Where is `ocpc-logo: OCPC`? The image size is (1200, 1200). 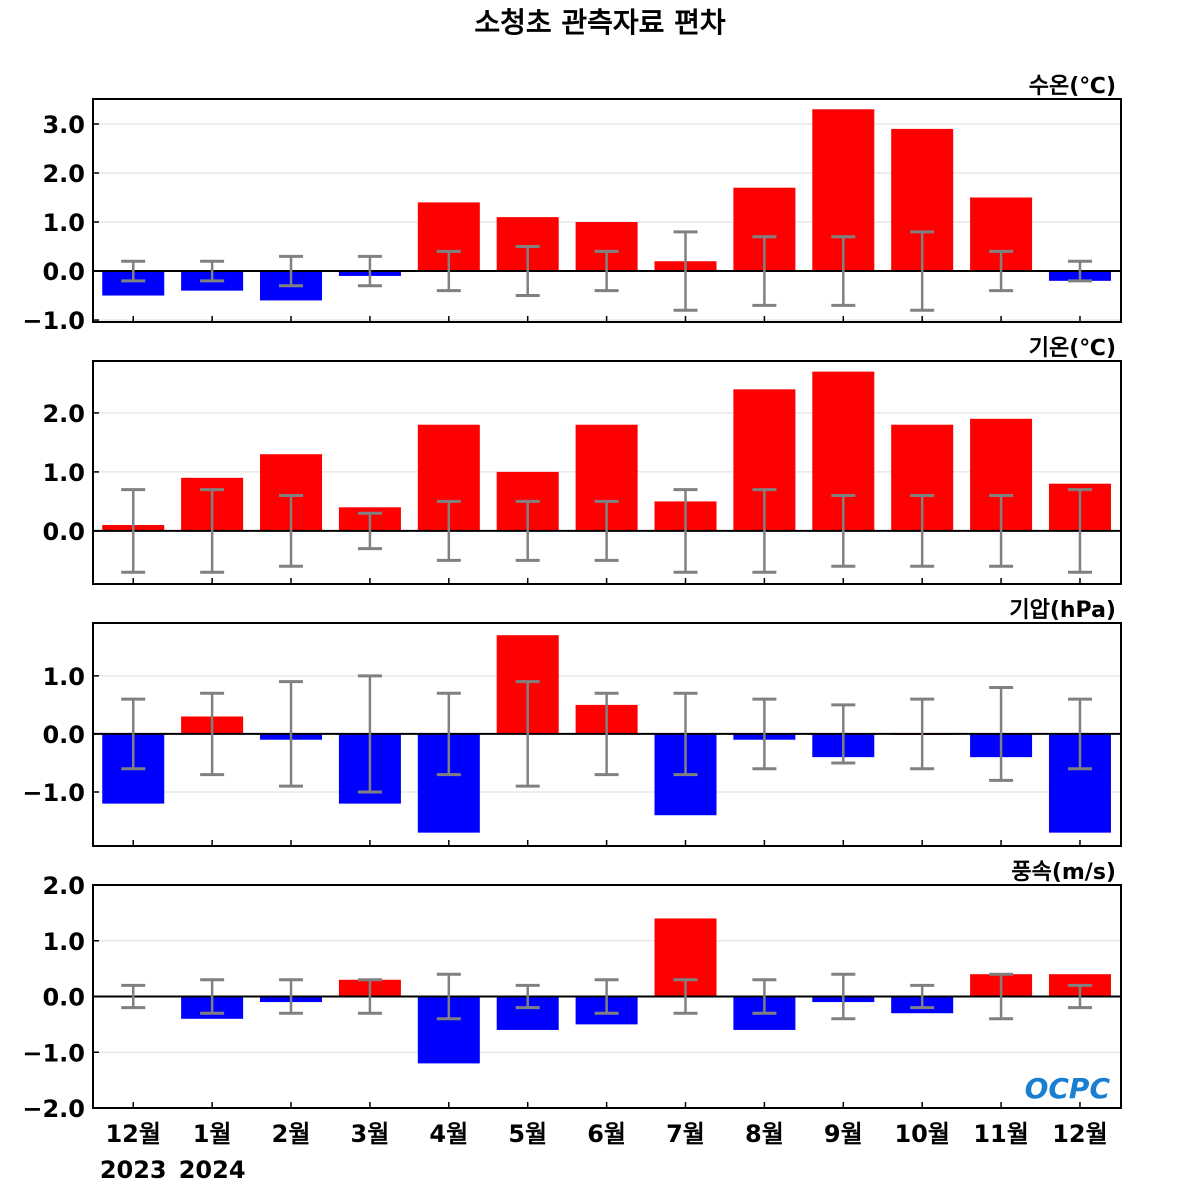
ocpc-logo: OCPC is located at coordinates (1068, 1088).